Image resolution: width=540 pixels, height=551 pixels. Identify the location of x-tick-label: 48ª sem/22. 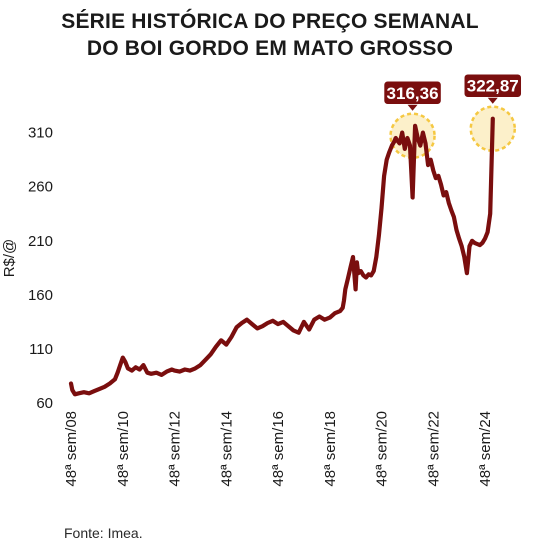
(433, 449).